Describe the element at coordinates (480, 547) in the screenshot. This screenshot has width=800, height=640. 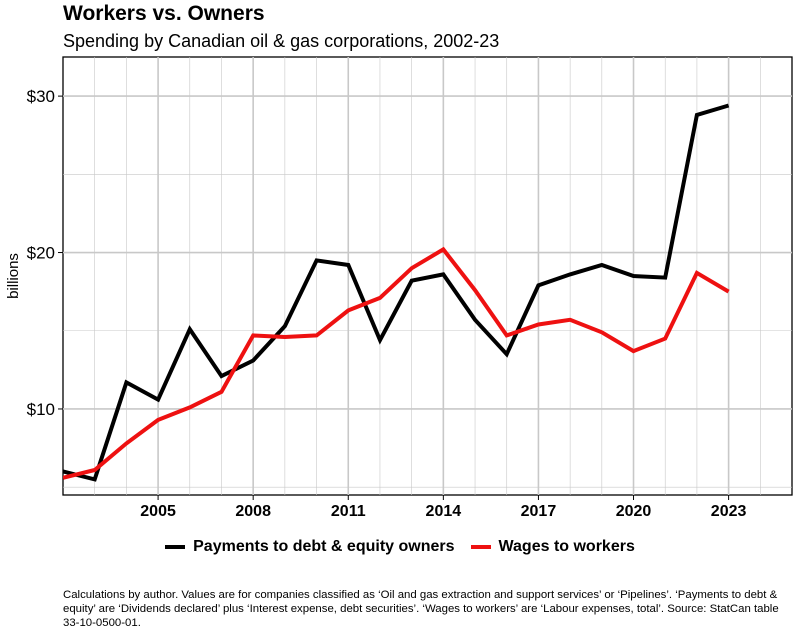
I see `legend-swatch-workers` at that location.